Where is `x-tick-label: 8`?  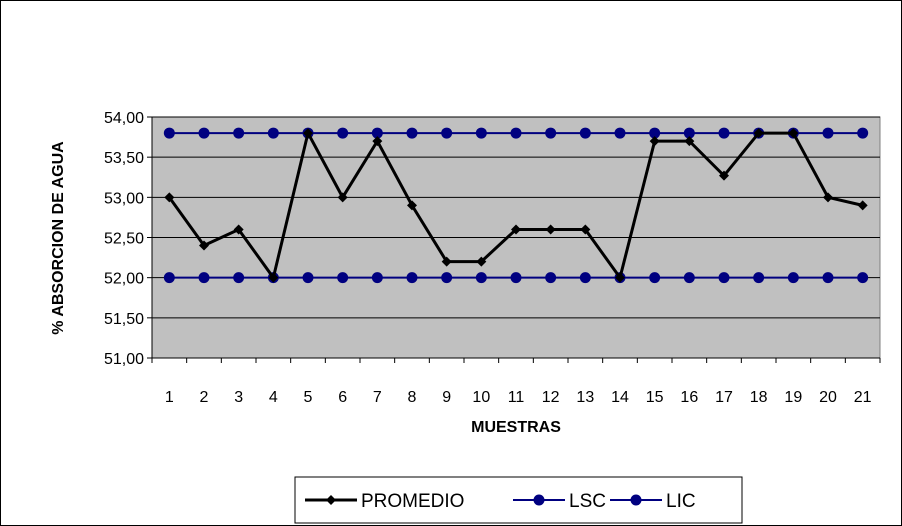
x-tick-label: 8 is located at coordinates (412, 397).